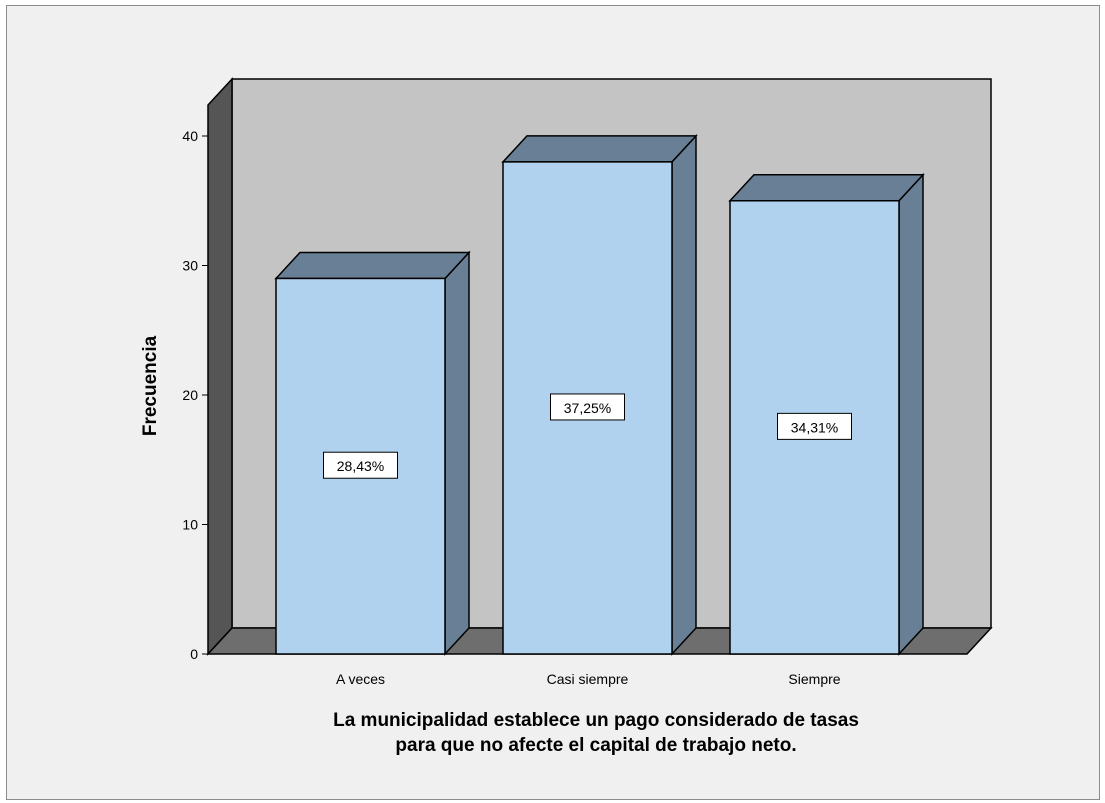 The width and height of the screenshot is (1105, 803). Describe the element at coordinates (190, 395) in the screenshot. I see `y-tick-label: 20` at that location.